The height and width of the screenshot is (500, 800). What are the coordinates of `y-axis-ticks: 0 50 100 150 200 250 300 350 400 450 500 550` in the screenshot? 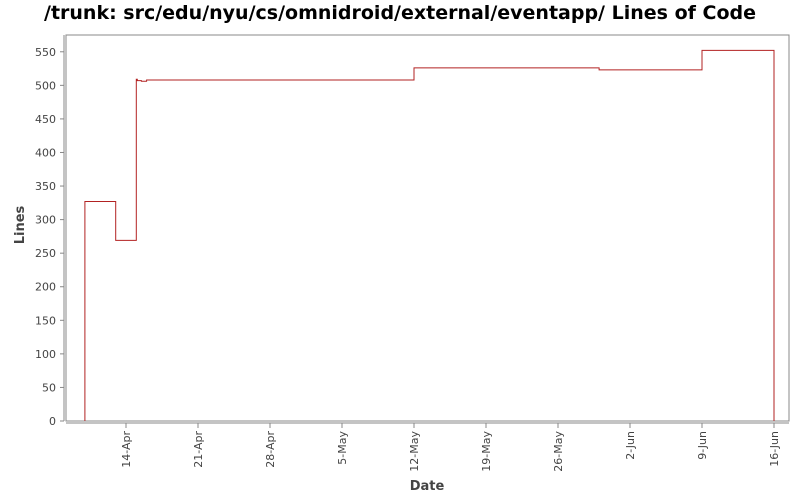 It's located at (49, 237).